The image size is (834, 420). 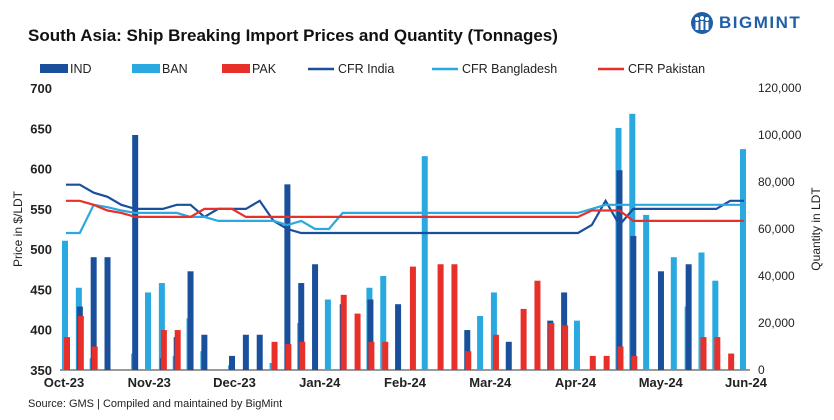 I want to click on y-tick-label: 400, so click(x=41, y=330).